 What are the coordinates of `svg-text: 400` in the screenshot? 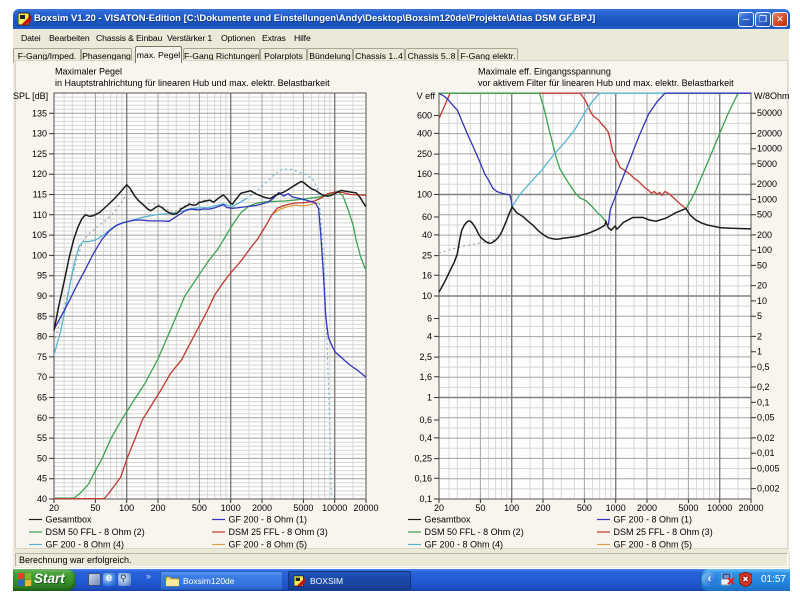 It's located at (424, 133).